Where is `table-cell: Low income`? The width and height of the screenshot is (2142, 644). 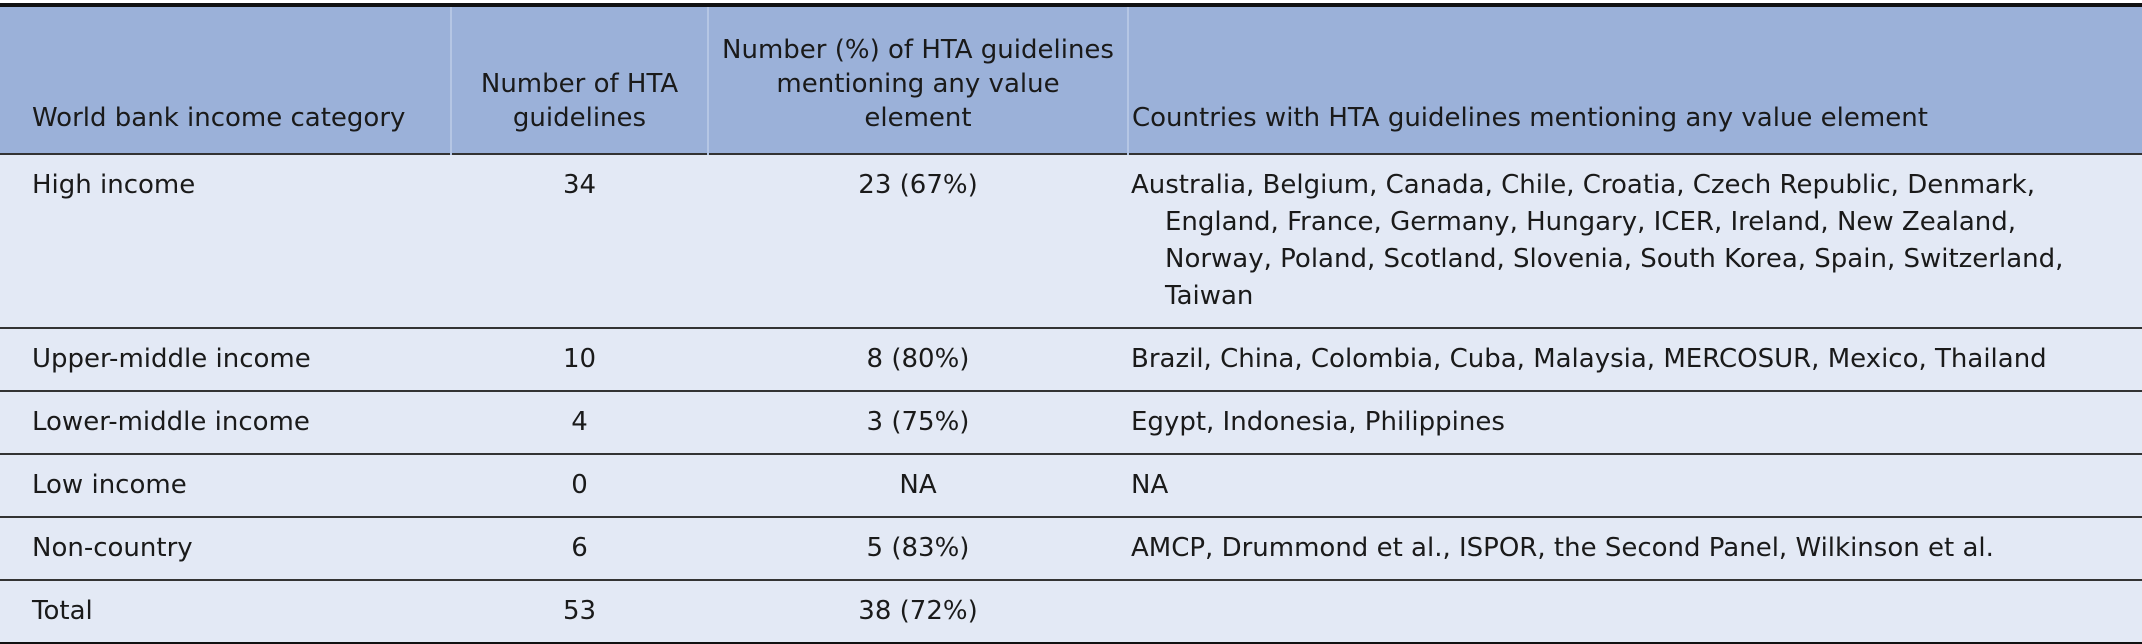
table-cell: Low income is located at coordinates (225, 485).